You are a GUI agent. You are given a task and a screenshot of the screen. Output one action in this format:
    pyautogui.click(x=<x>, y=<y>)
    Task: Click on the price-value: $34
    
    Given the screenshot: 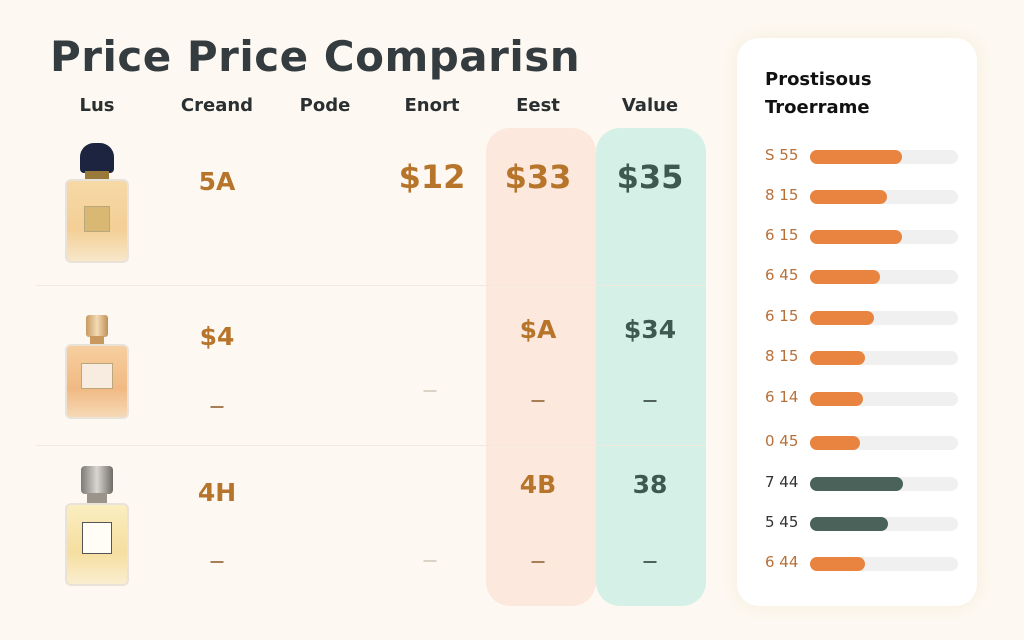 What is the action you would take?
    pyautogui.click(x=650, y=329)
    